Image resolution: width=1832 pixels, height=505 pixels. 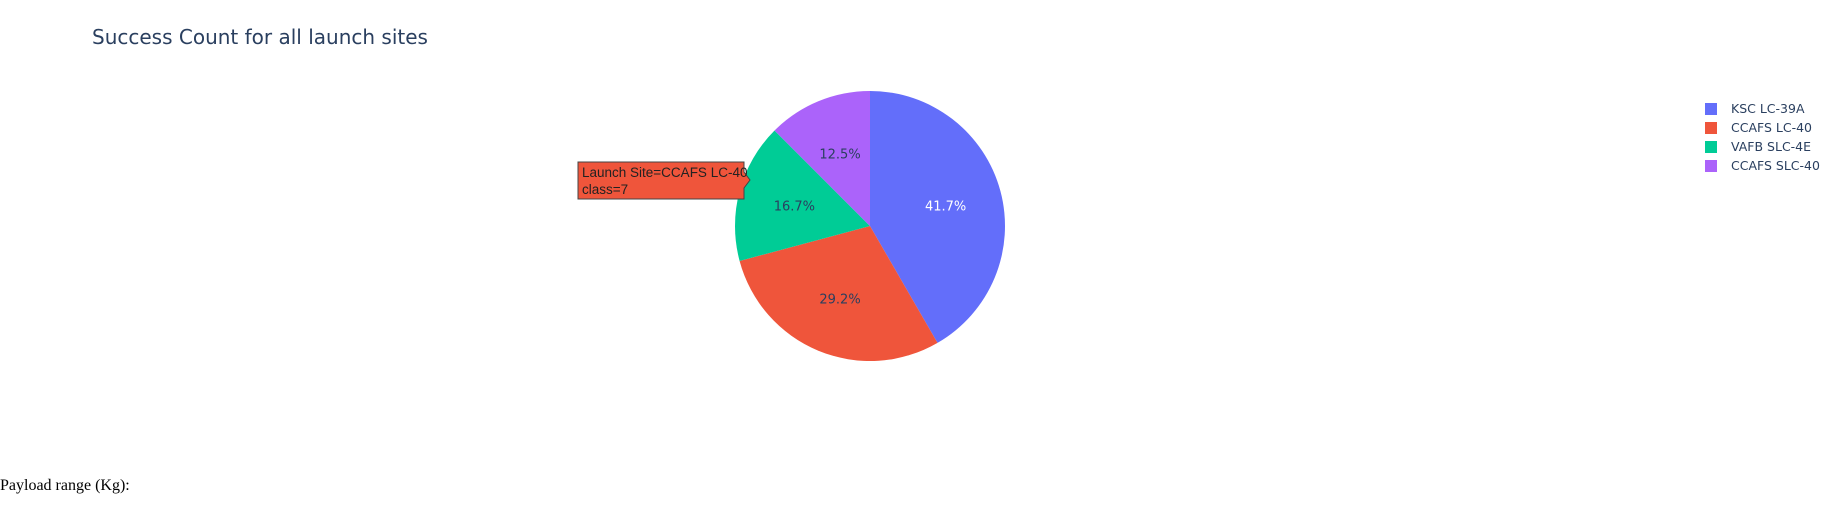 I want to click on legend-label: CCAFS SLC-40, so click(x=1775, y=165).